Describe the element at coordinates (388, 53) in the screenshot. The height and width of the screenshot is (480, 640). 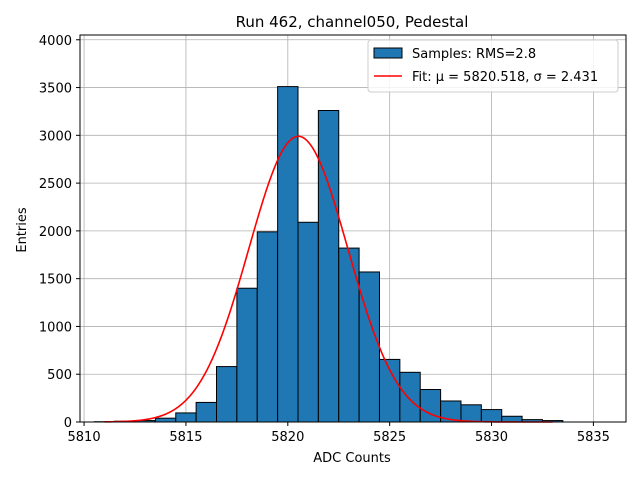
I see `legend-swatch-histogram` at that location.